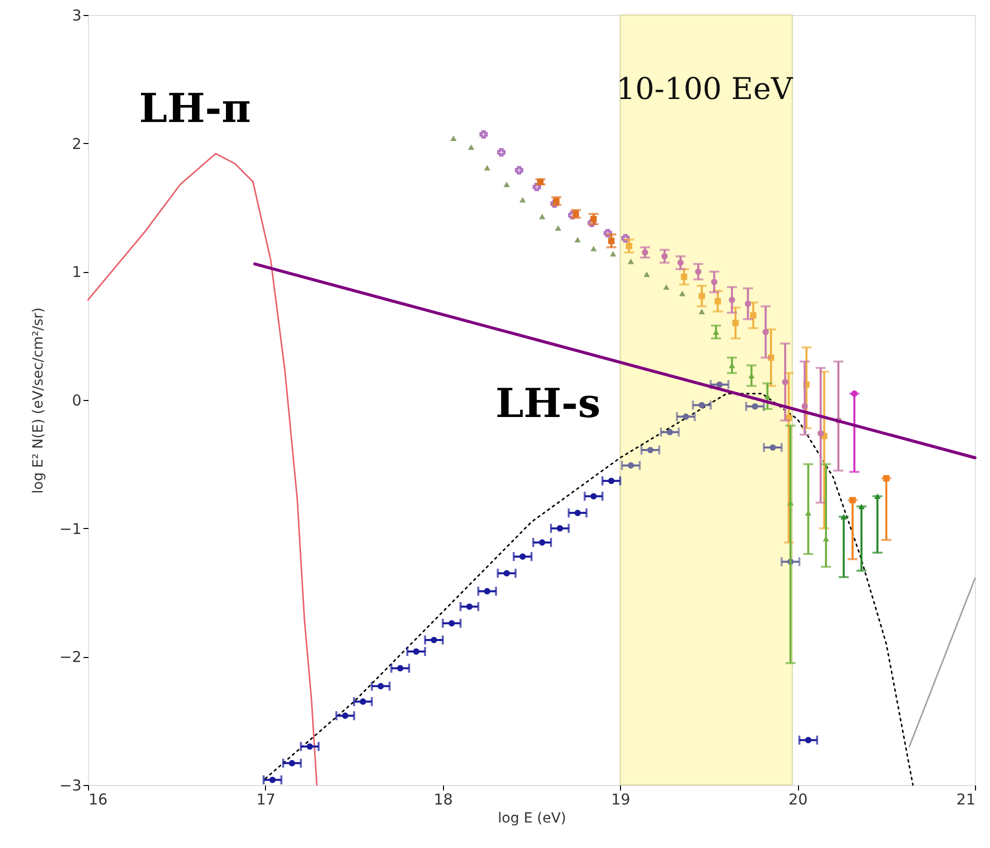 The width and height of the screenshot is (990, 848). I want to click on y-tick-label: 3, so click(77, 15).